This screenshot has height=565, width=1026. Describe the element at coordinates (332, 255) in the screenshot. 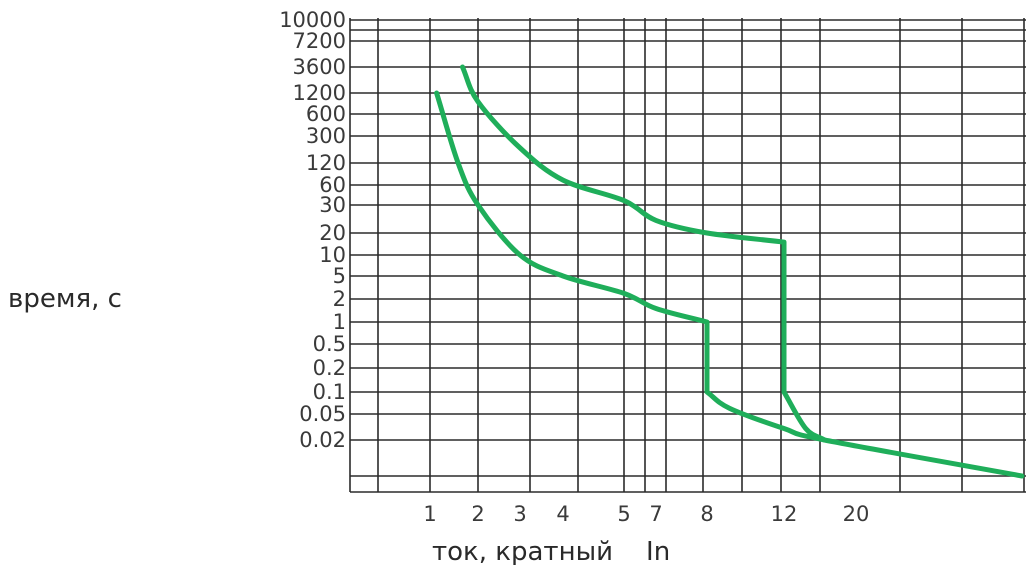

I see `y-tick-label: 10` at that location.